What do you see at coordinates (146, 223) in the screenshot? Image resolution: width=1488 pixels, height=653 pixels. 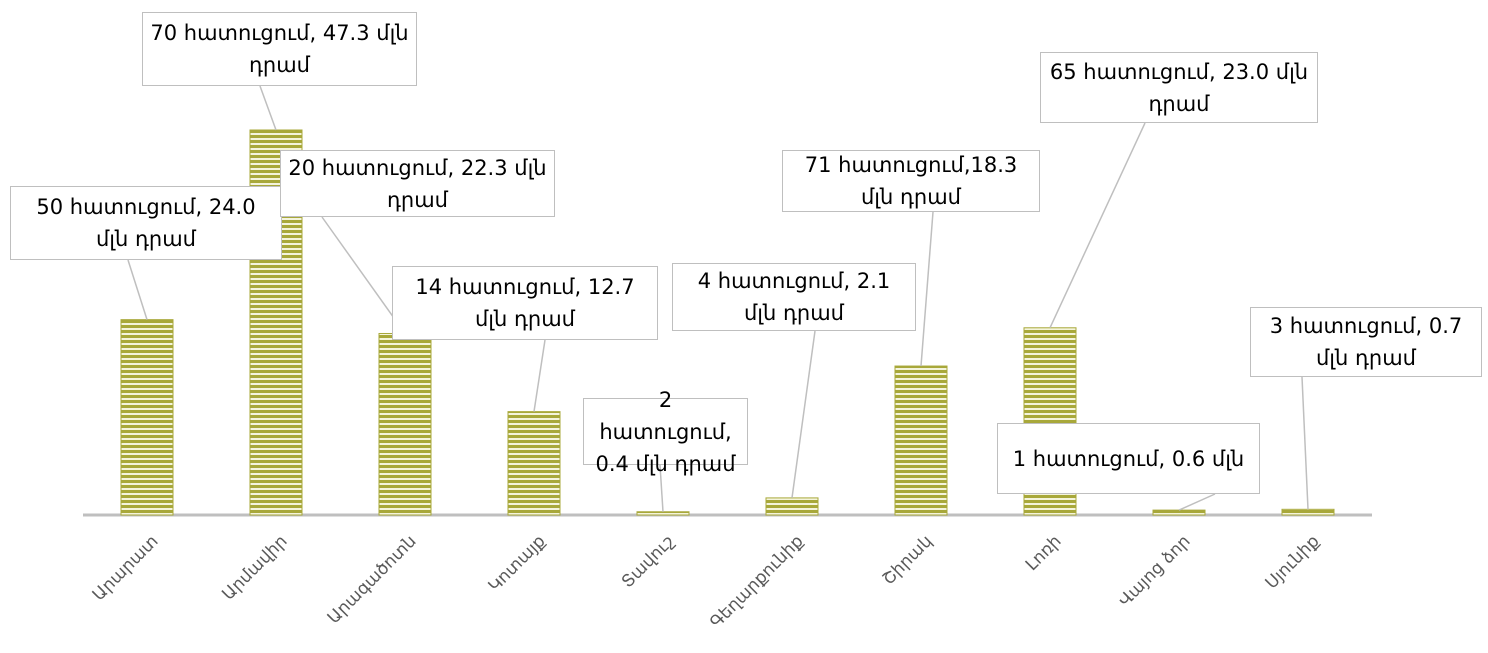 I see `data-label: 50 հատուցում, 24.0 մլն դրամ` at bounding box center [146, 223].